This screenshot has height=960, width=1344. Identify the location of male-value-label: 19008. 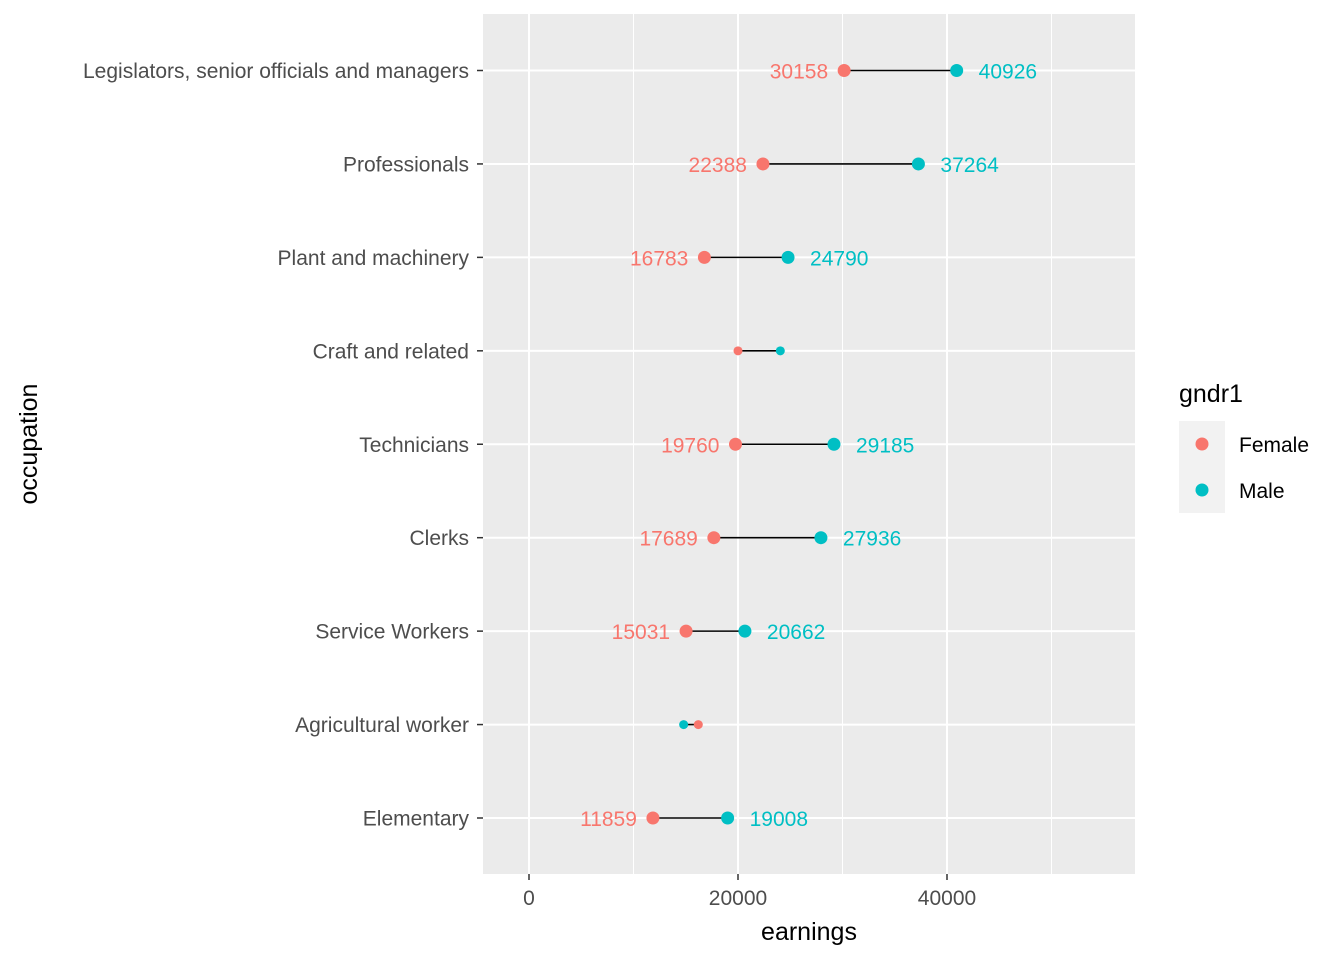
(779, 819).